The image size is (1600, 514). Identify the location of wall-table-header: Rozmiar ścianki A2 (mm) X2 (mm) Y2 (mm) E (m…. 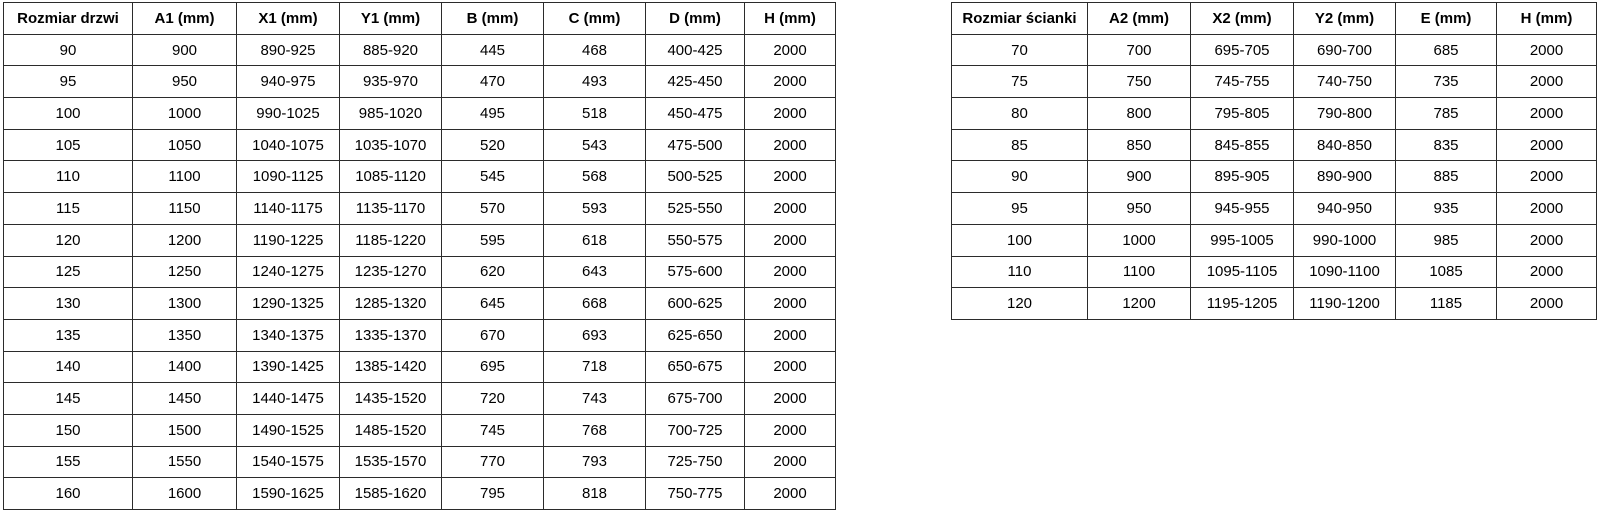
(1274, 18).